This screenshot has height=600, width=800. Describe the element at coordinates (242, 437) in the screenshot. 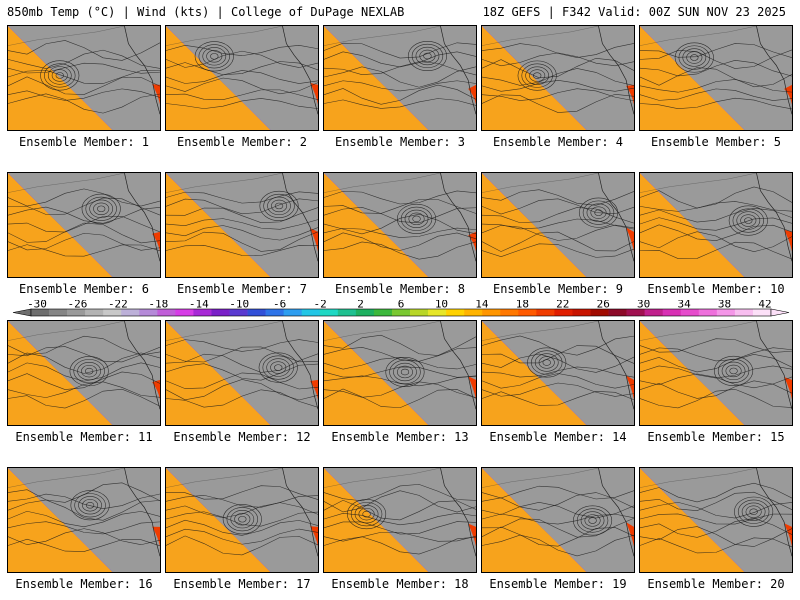

I see `ensemble-member-label: Ensemble Member: 12` at that location.